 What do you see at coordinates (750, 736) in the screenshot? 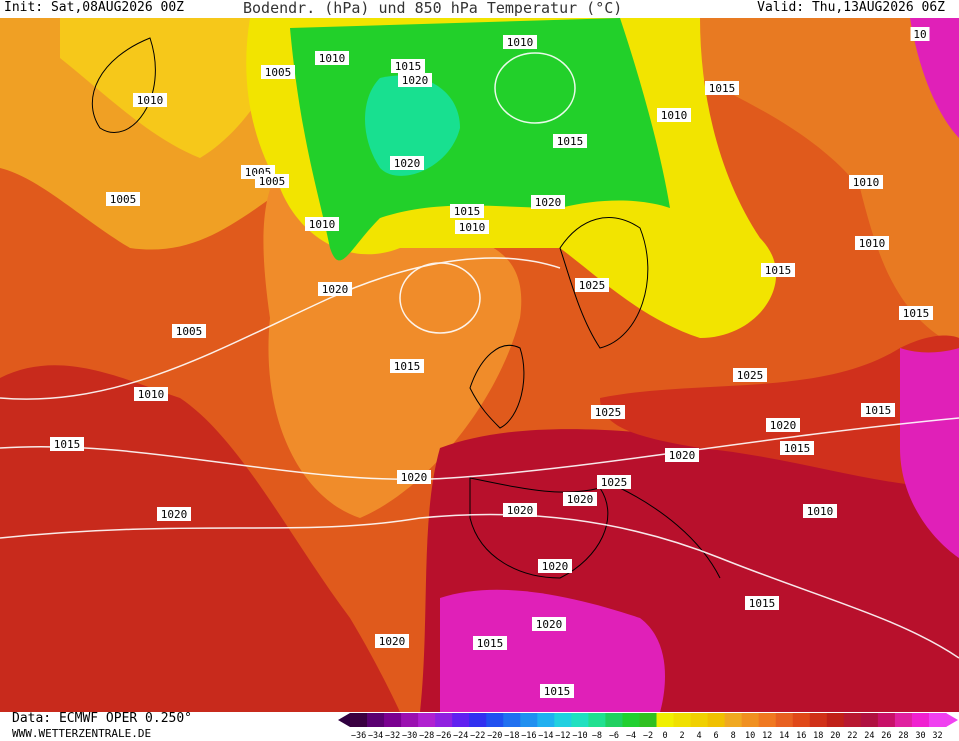
I see `colorbar-label: 10` at bounding box center [750, 736].